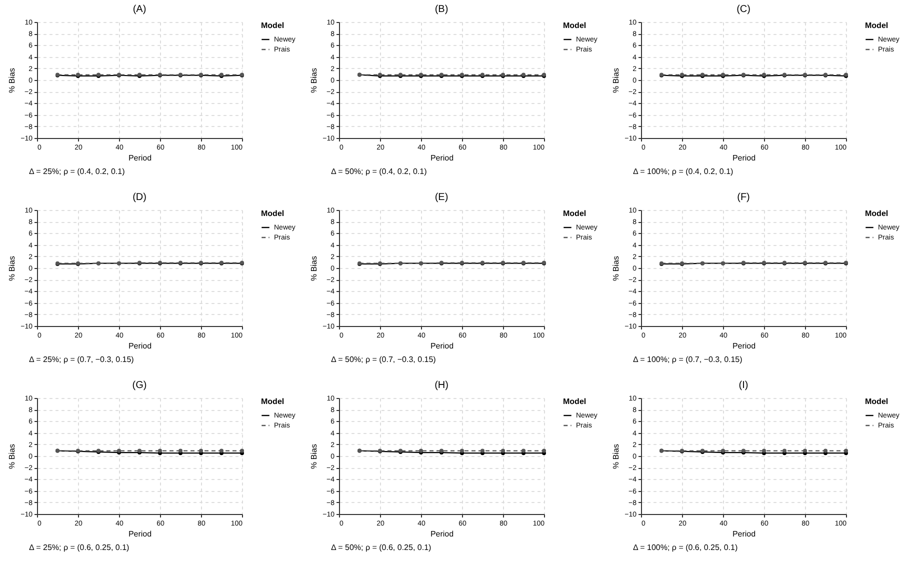 The height and width of the screenshot is (572, 906). Describe the element at coordinates (379, 171) in the screenshot. I see `text: Δ = 50%; ρ = (0.4, 0.2, 0.1)` at that location.